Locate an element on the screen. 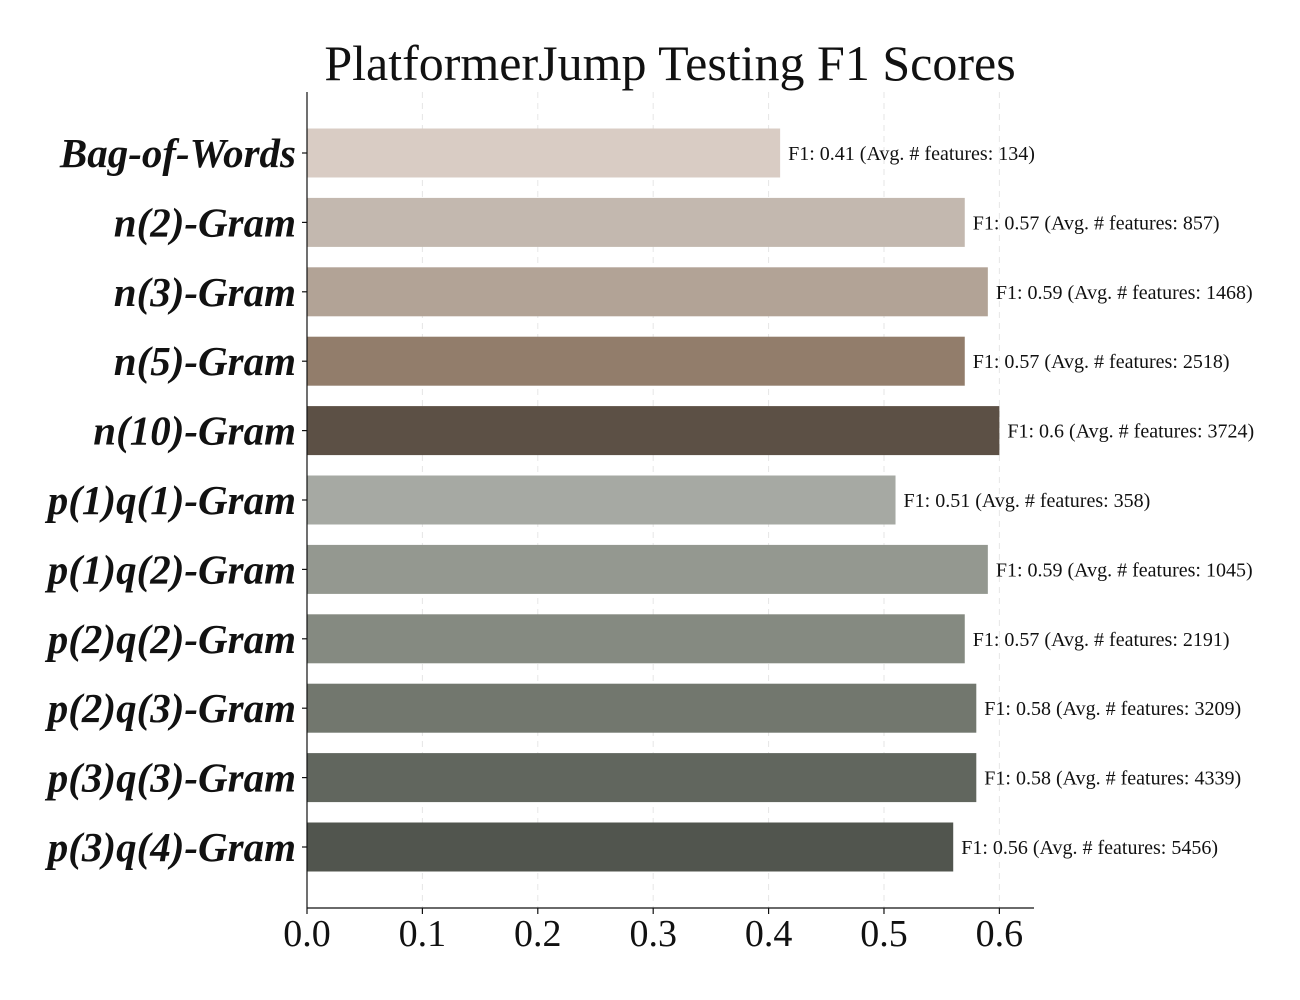 Image resolution: width=1300 pixels, height=1000 pixels. x-tick-label: 0.2 is located at coordinates (538, 934).